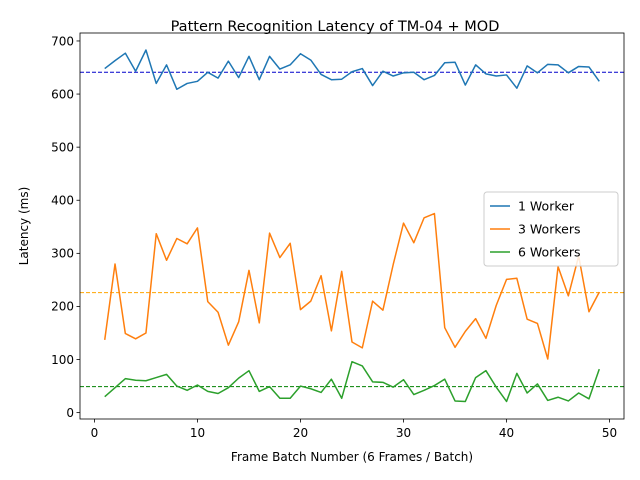  I want to click on x-tick-label: 20, so click(300, 433).